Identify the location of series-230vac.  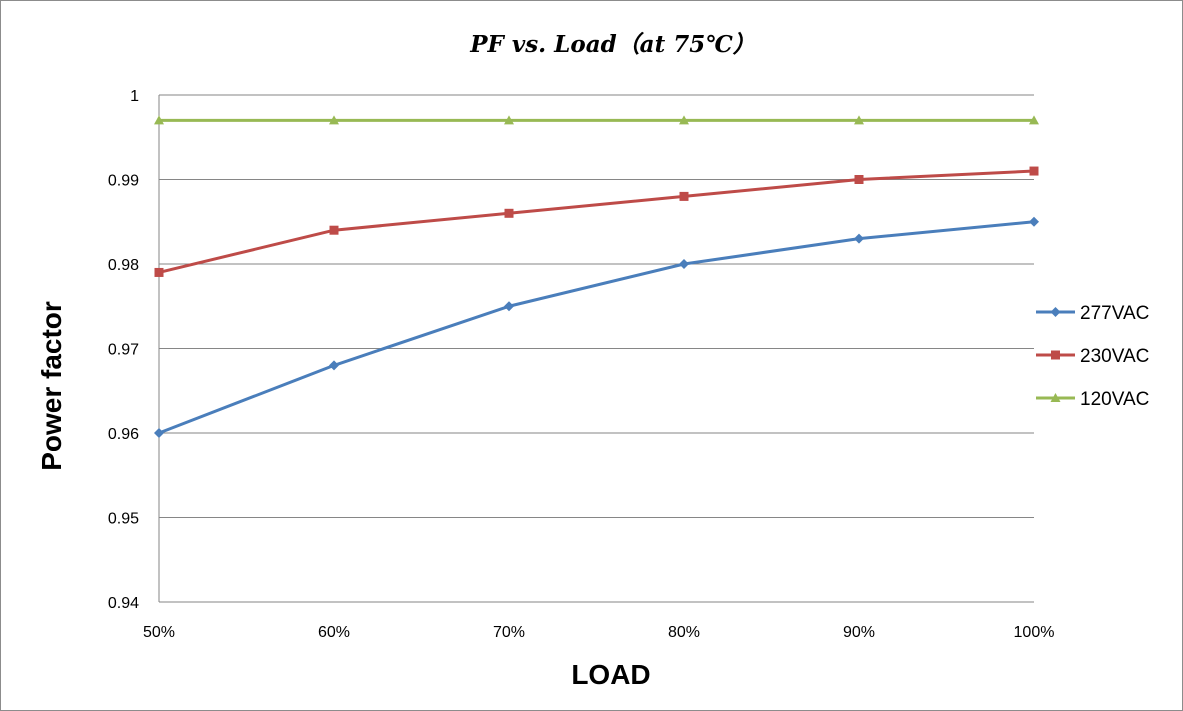
(596, 221).